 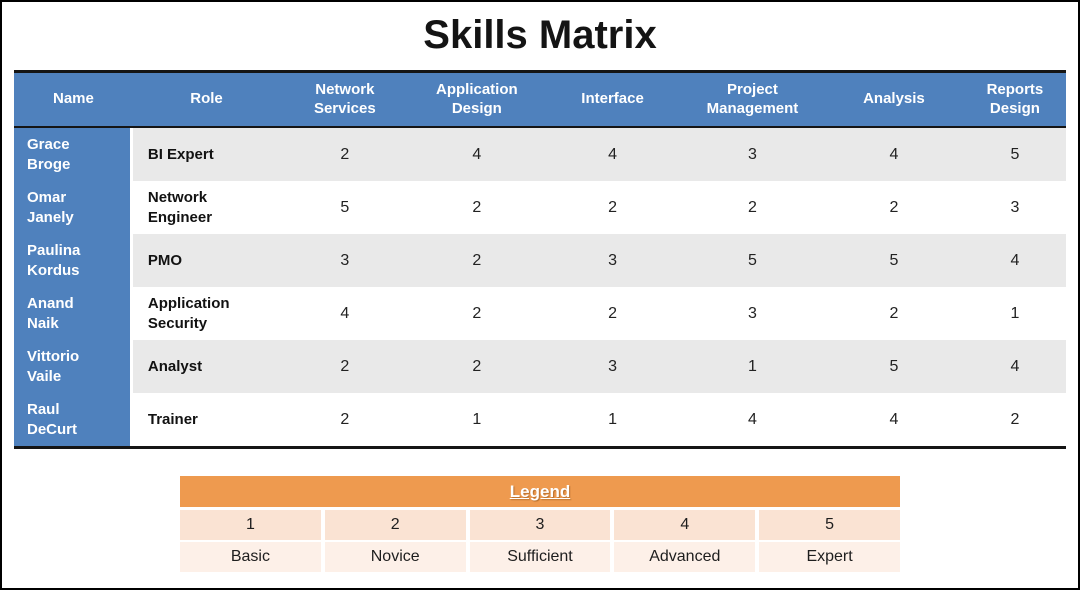 I want to click on legend-header: Legend, so click(x=540, y=491).